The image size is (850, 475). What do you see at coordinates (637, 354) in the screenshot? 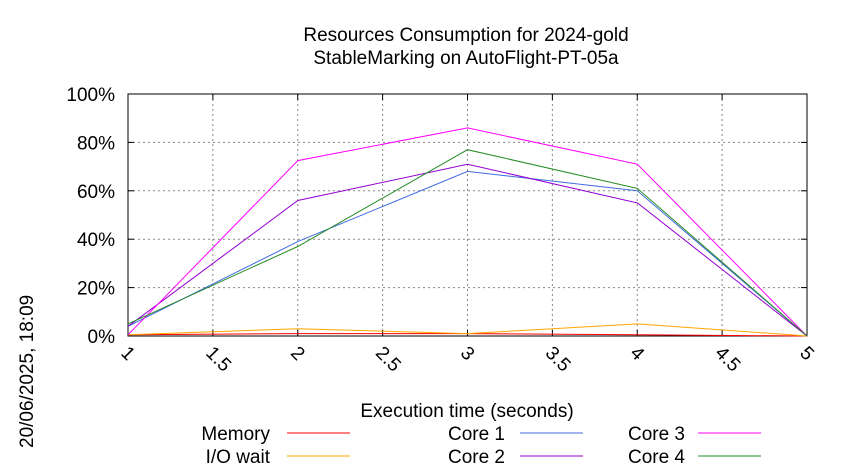
I see `x-tick-label: 4` at bounding box center [637, 354].